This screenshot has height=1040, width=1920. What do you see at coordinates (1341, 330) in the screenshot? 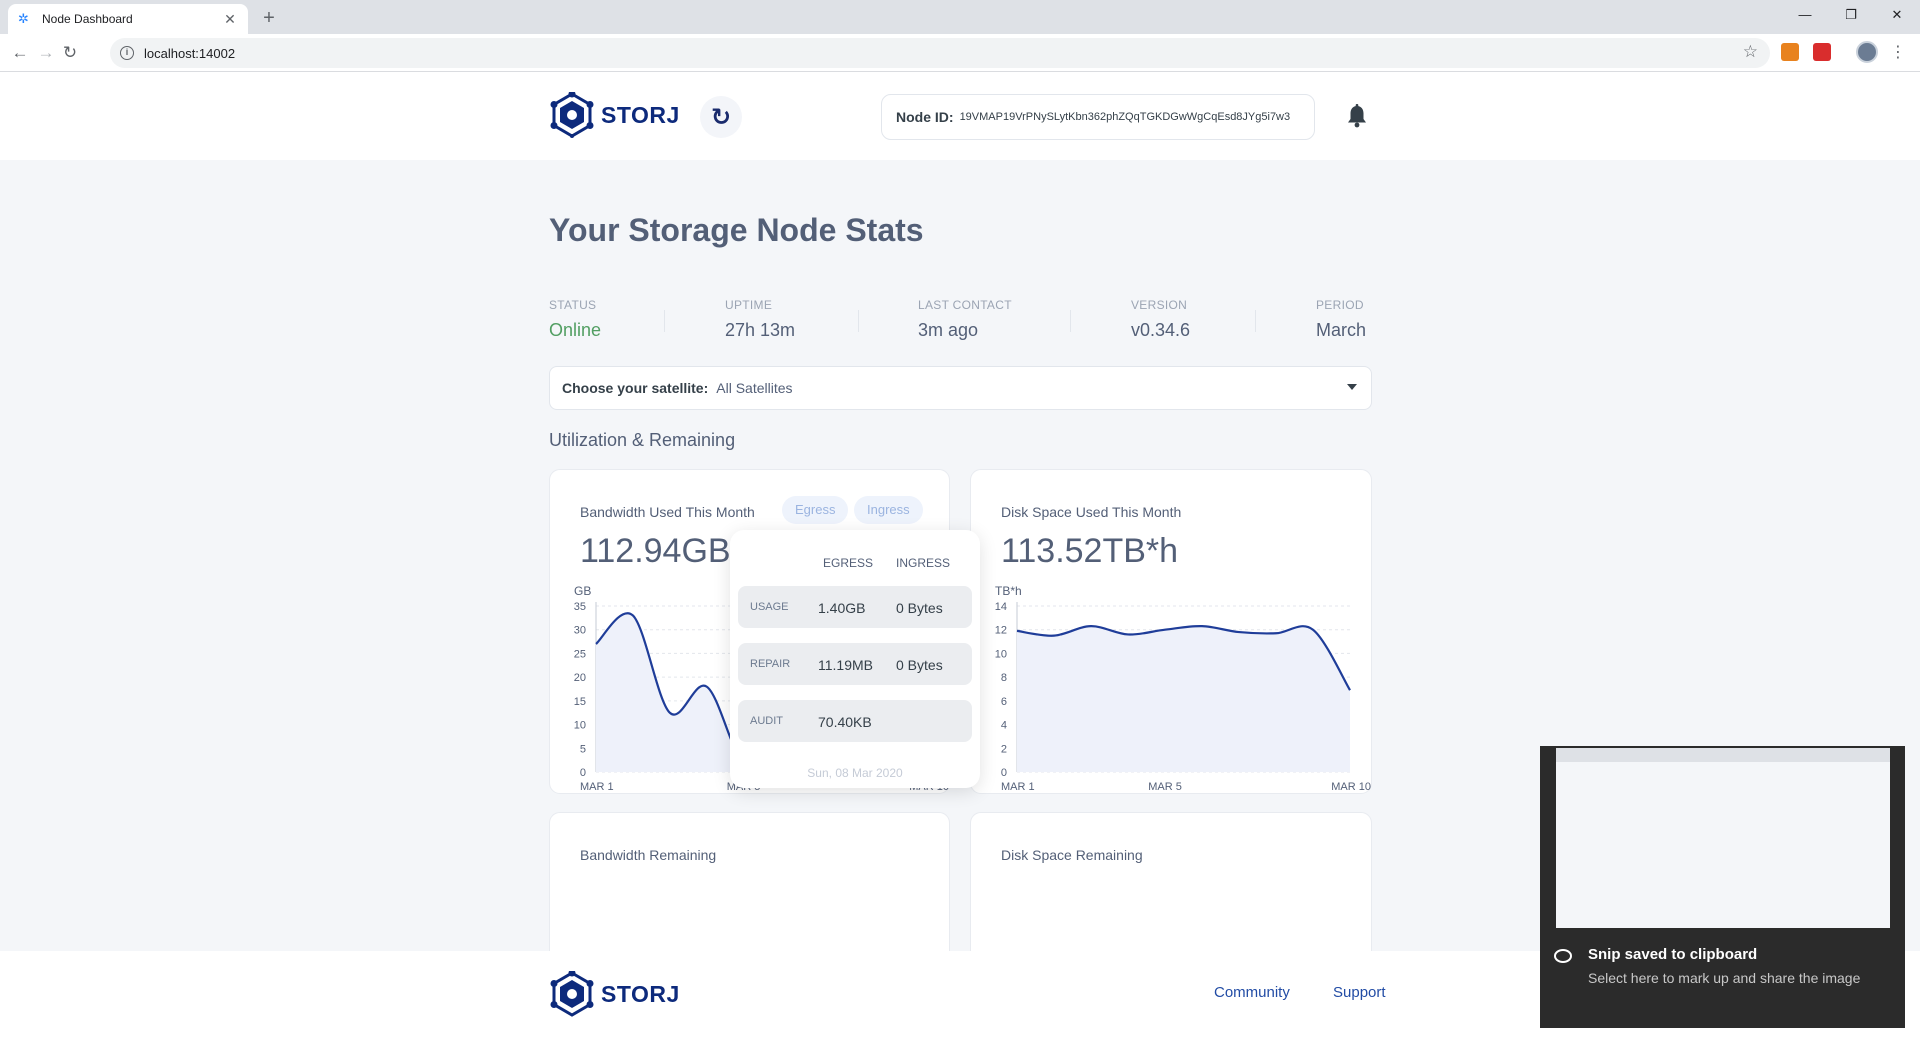
I see `stat-period-value: March` at bounding box center [1341, 330].